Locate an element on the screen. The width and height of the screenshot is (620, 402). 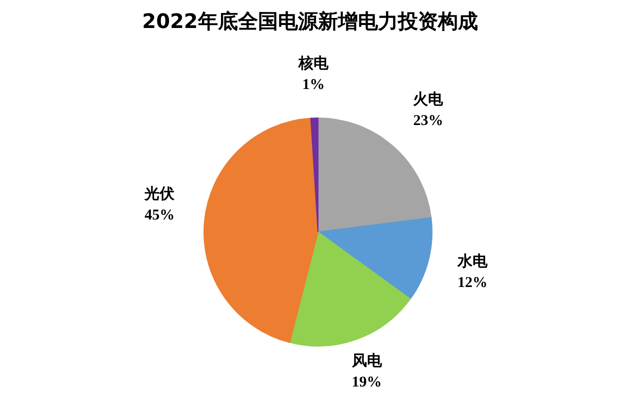
chart-title: 2022年底全国电源新增电力投资构成 is located at coordinates (310, 21).